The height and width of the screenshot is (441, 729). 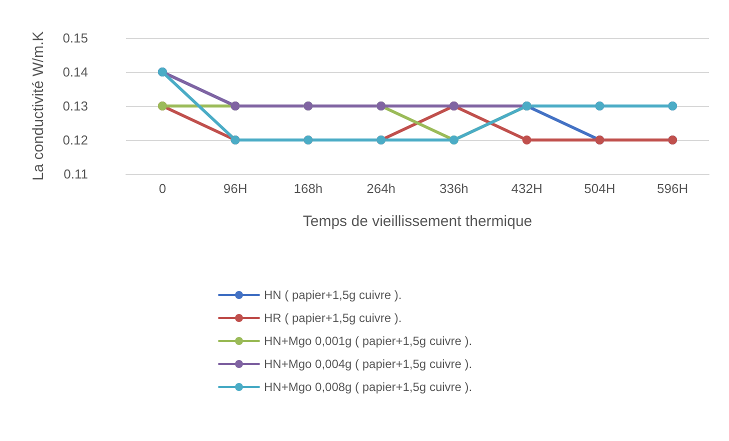 I want to click on y-tick-label: 0.12, so click(x=75, y=140).